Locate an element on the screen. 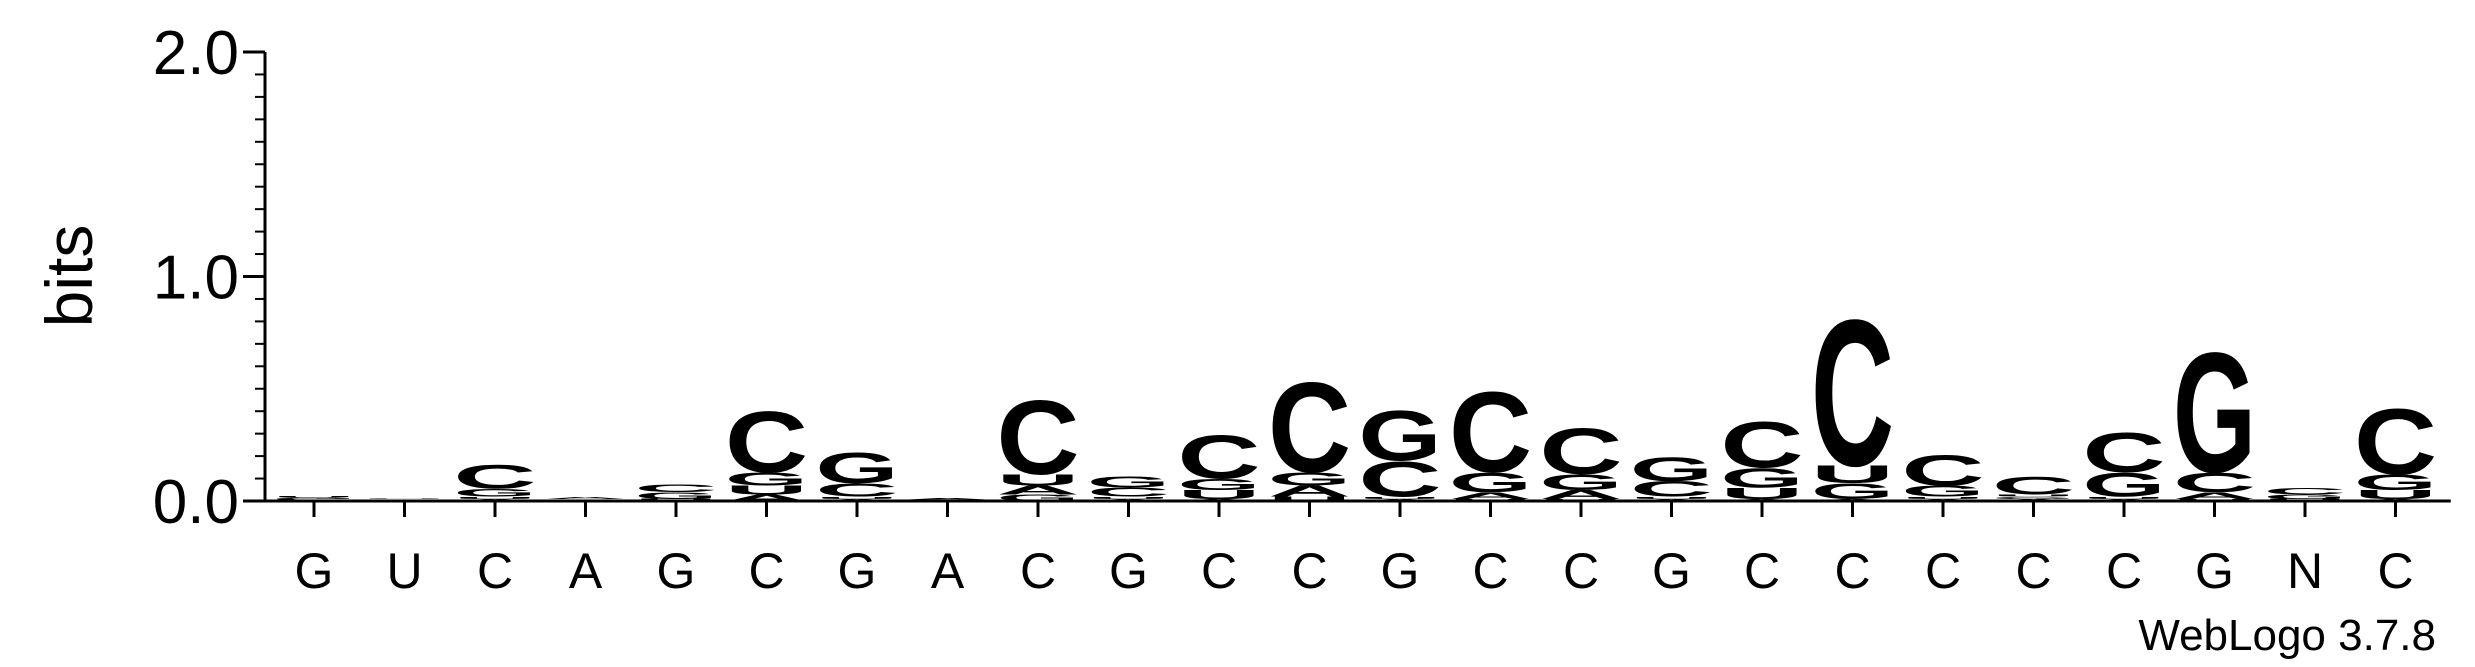 Image resolution: width=2475 pixels, height=667 pixels. y-axis-label: bits is located at coordinates (69, 276).